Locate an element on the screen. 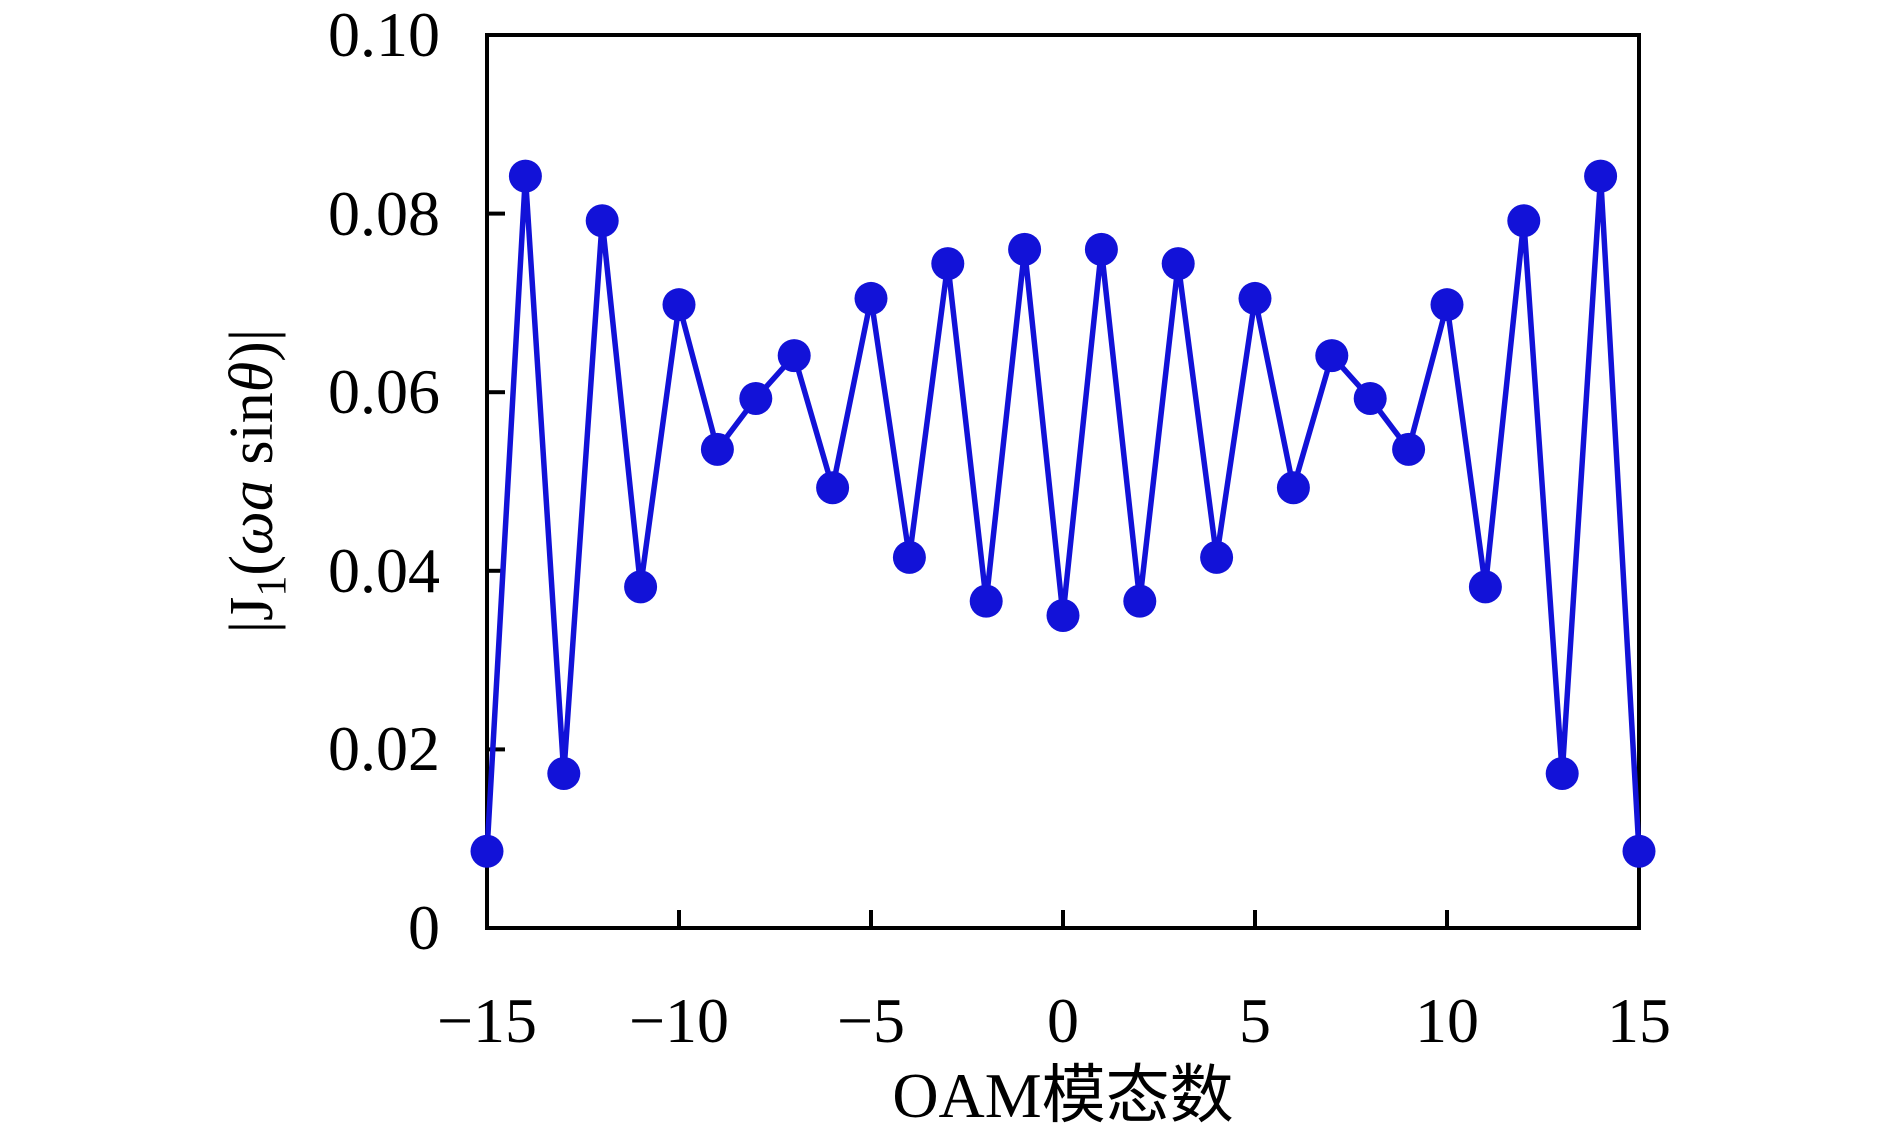 The image size is (1890, 1143). y-title-omega-a: ωa is located at coordinates (252, 517).